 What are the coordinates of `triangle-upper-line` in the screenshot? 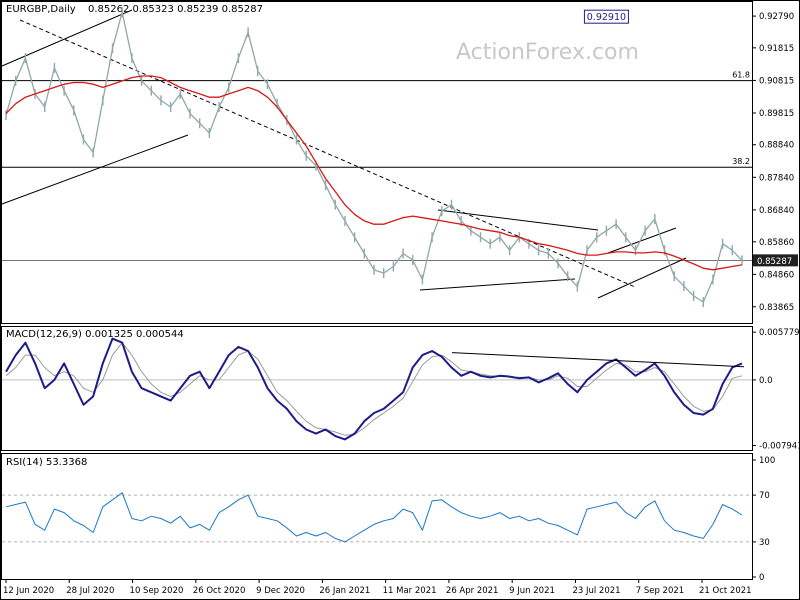 It's located at (518, 220).